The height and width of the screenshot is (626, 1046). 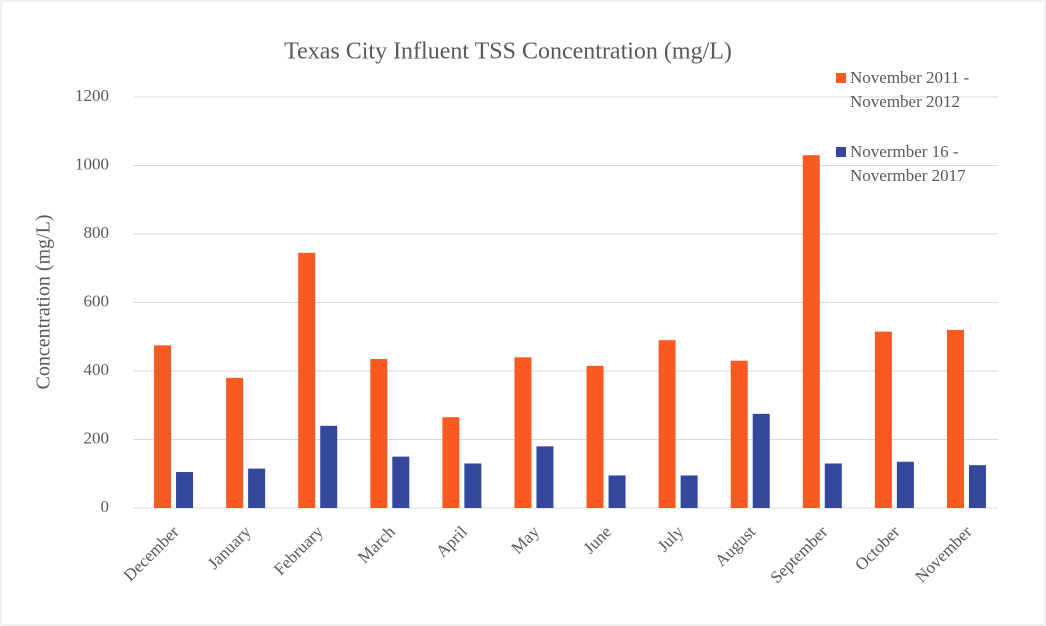 I want to click on legend-label: November 2011 - November 2012, so click(x=910, y=89).